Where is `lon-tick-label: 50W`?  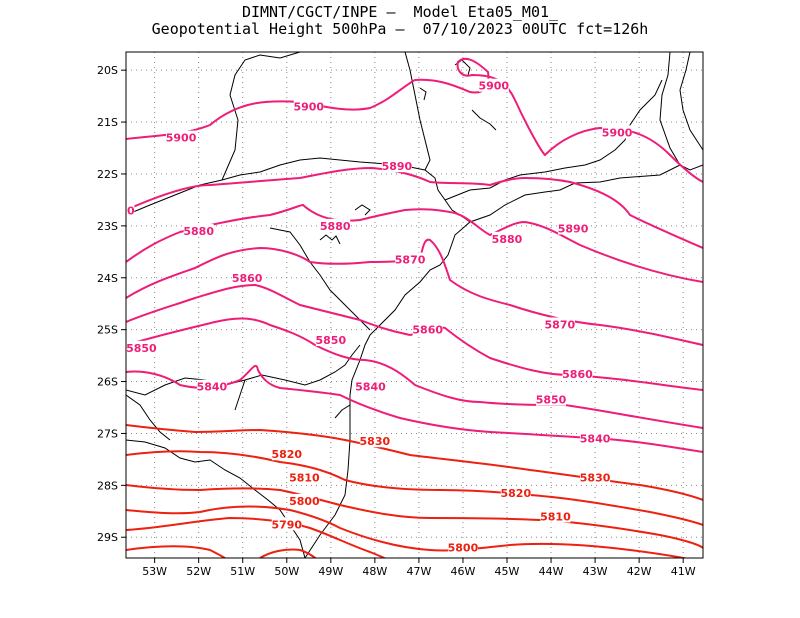
lon-tick-label: 50W is located at coordinates (286, 571).